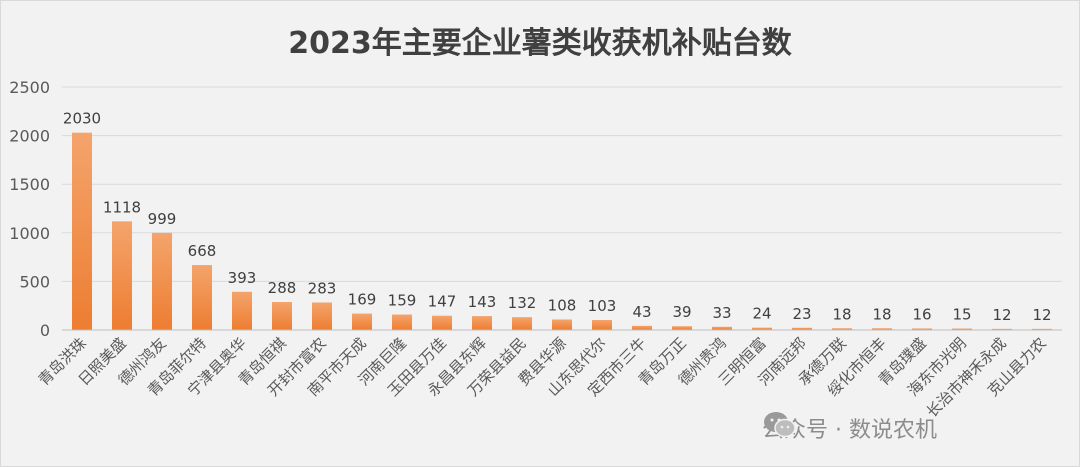 Image resolution: width=1080 pixels, height=467 pixels. What do you see at coordinates (641, 312) in the screenshot?
I see `data-label: 43` at bounding box center [641, 312].